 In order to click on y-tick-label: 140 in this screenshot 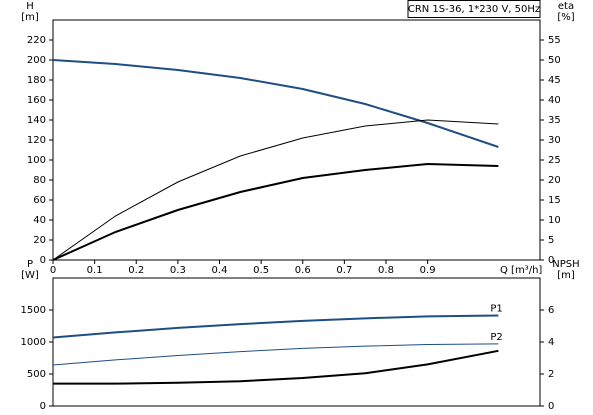, I will do `click(36, 120)`.